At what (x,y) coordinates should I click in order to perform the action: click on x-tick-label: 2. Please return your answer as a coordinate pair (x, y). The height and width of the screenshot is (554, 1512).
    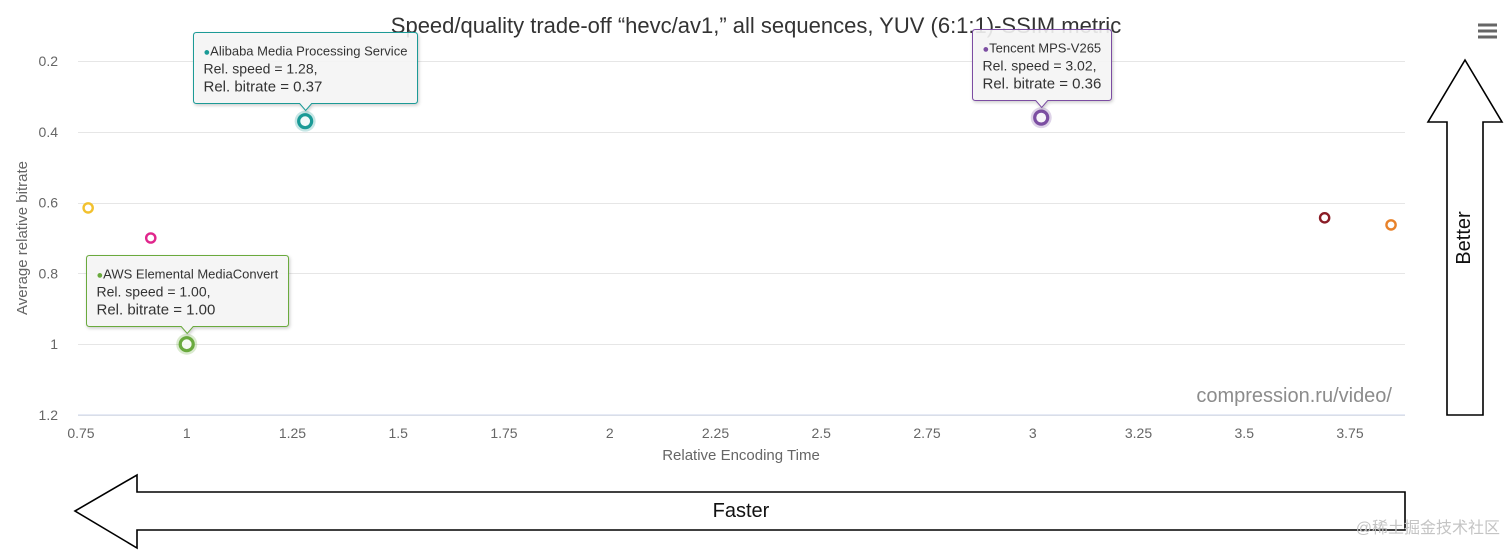
    Looking at the image, I should click on (610, 433).